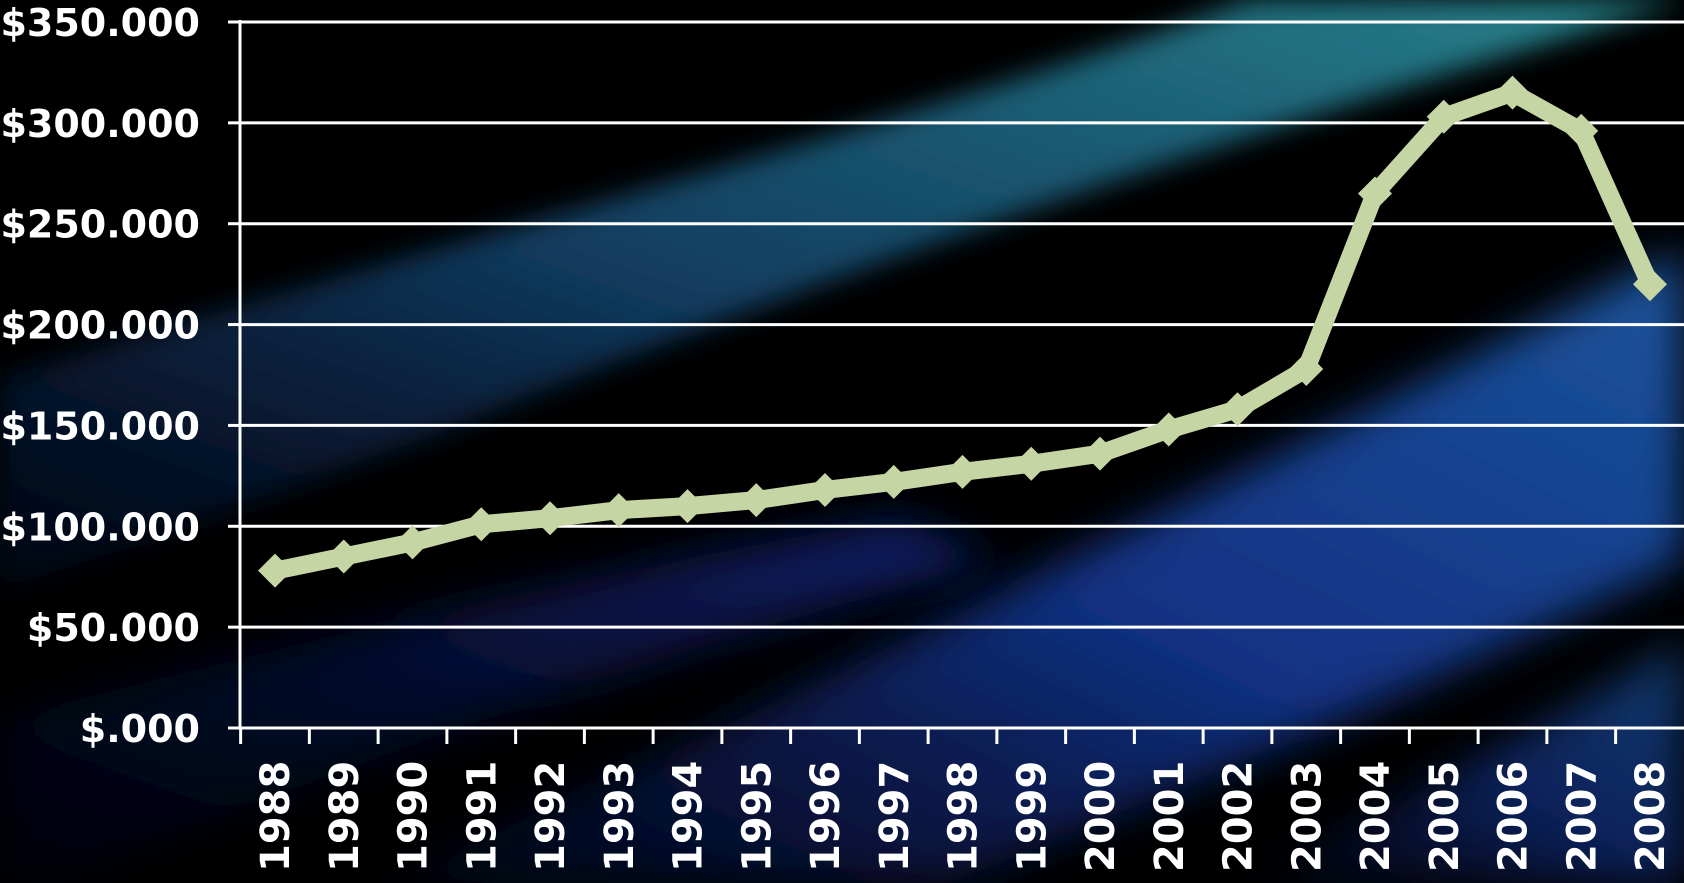  What do you see at coordinates (1237, 409) in the screenshot?
I see `data-point-marker-2002` at bounding box center [1237, 409].